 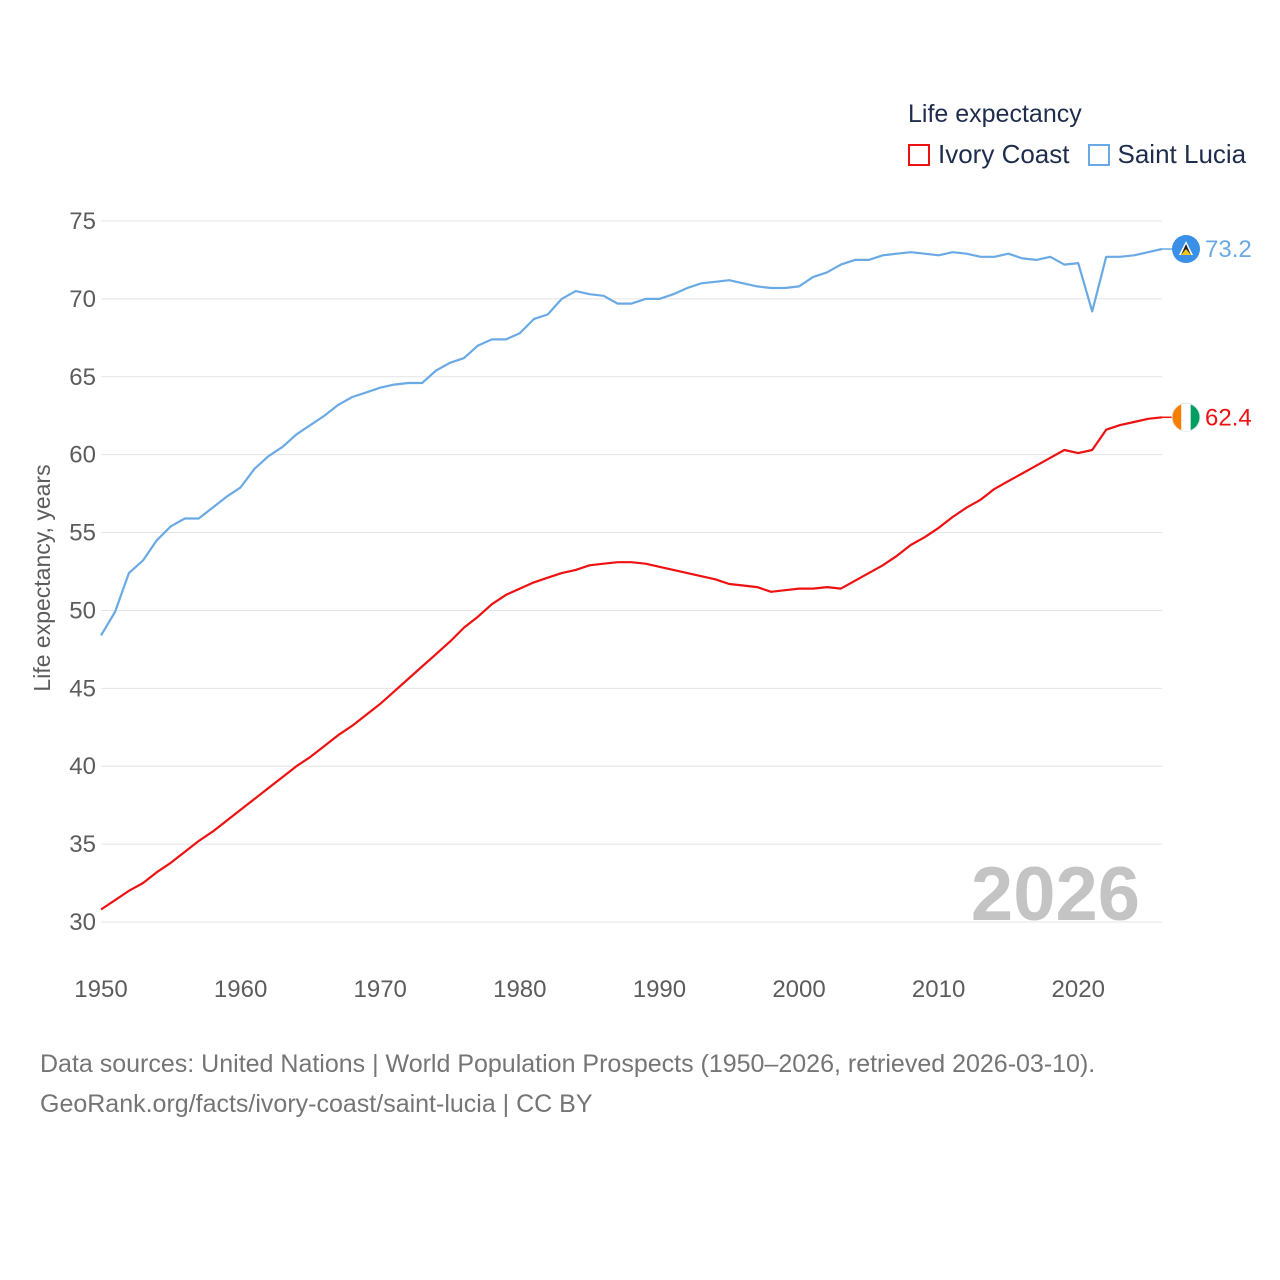 What do you see at coordinates (82, 844) in the screenshot?
I see `y-tick-label: 35` at bounding box center [82, 844].